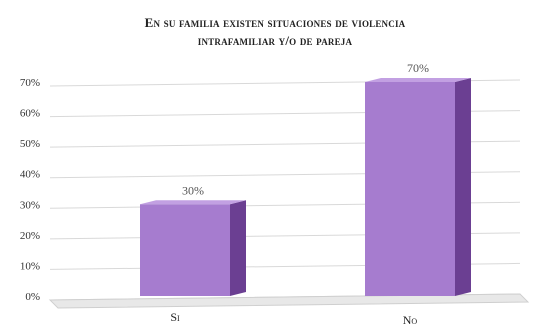  Describe the element at coordinates (32, 297) in the screenshot. I see `y-tick-label: 0%` at that location.